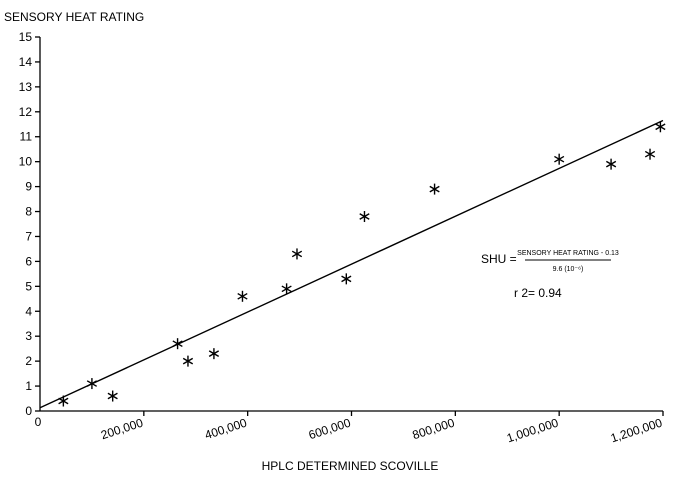 Image resolution: width=673 pixels, height=477 pixels. Describe the element at coordinates (434, 428) in the screenshot. I see `x-tick-label: 800,000` at that location.